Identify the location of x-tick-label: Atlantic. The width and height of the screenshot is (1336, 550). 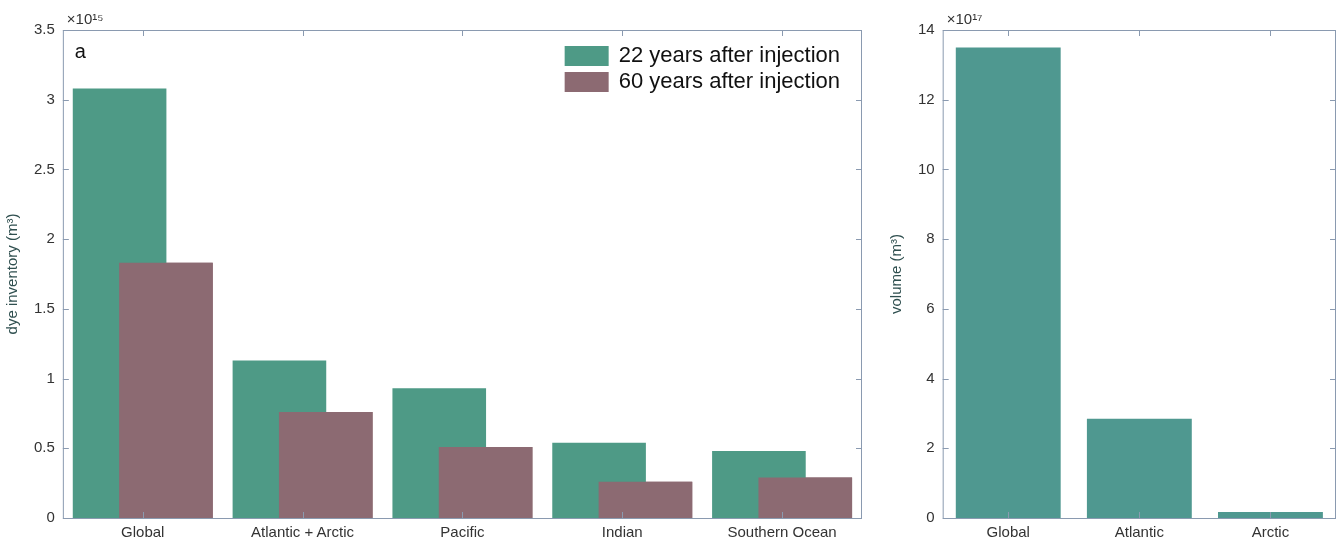
(1139, 532).